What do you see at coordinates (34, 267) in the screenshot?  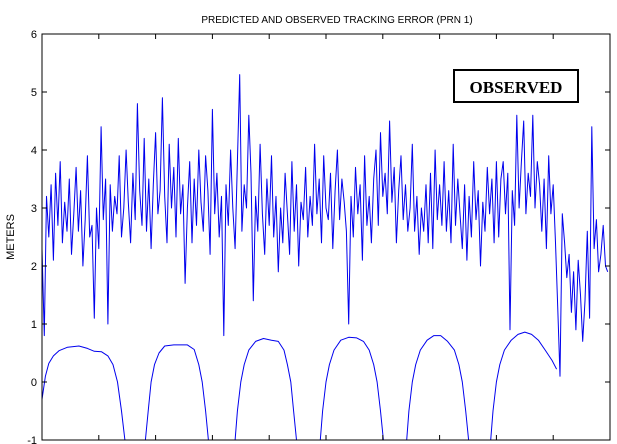 I see `y-tick-label: 2` at bounding box center [34, 267].